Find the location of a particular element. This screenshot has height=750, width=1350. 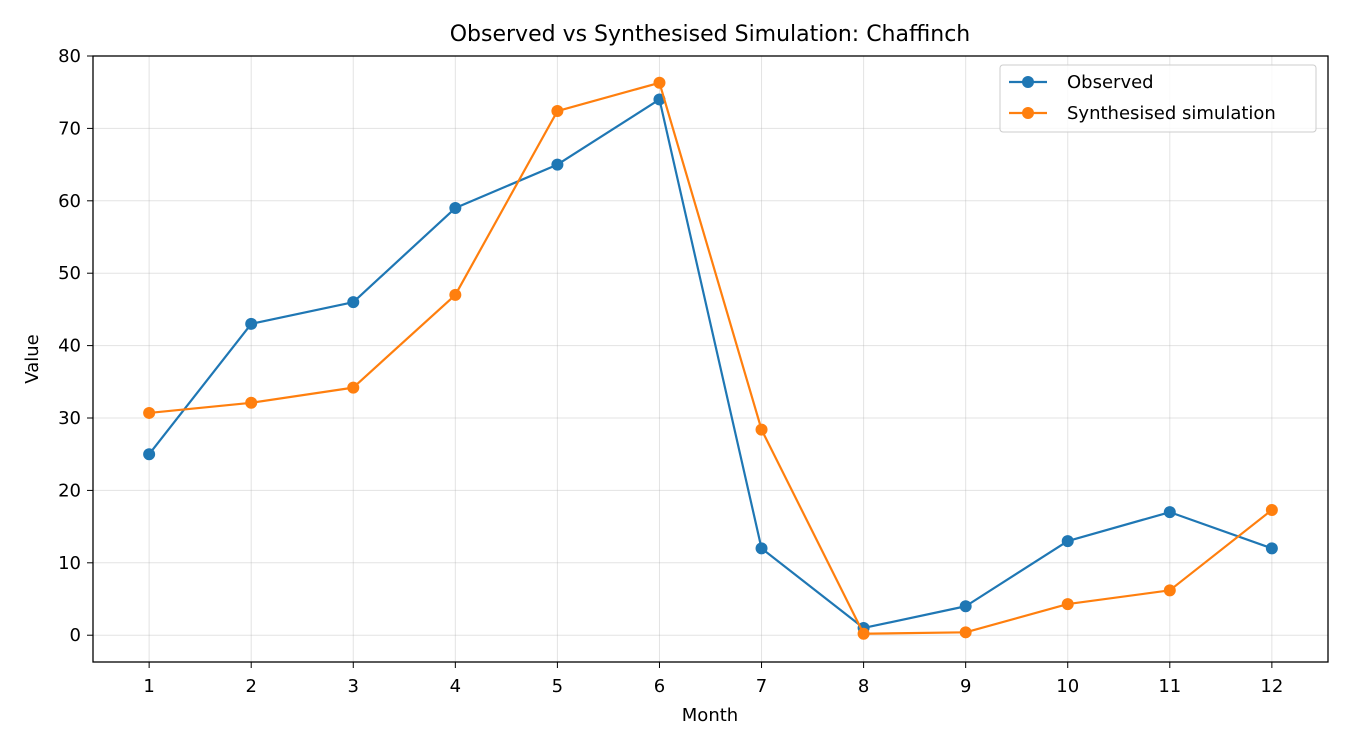

y-tick-label: 80 is located at coordinates (69, 56).